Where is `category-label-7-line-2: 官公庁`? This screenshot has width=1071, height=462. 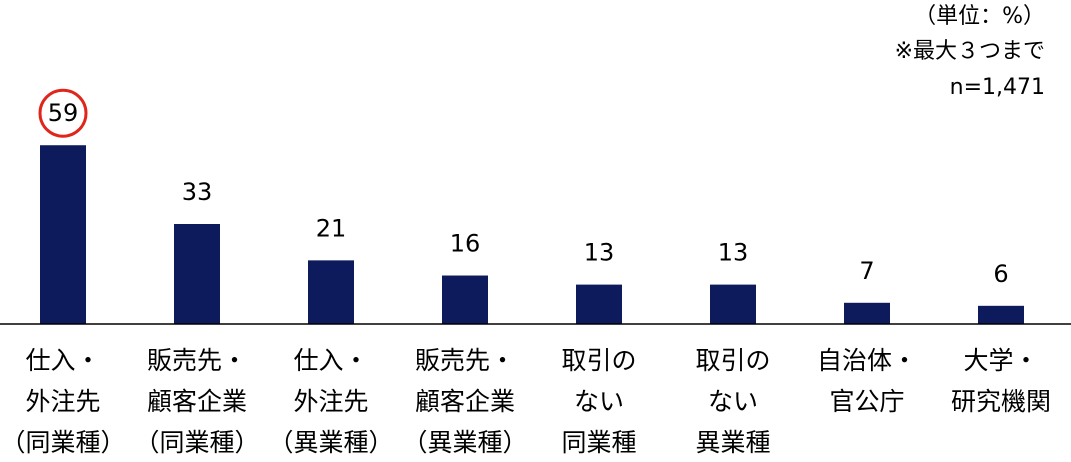
category-label-7-line-2: 官公庁 is located at coordinates (866, 401).